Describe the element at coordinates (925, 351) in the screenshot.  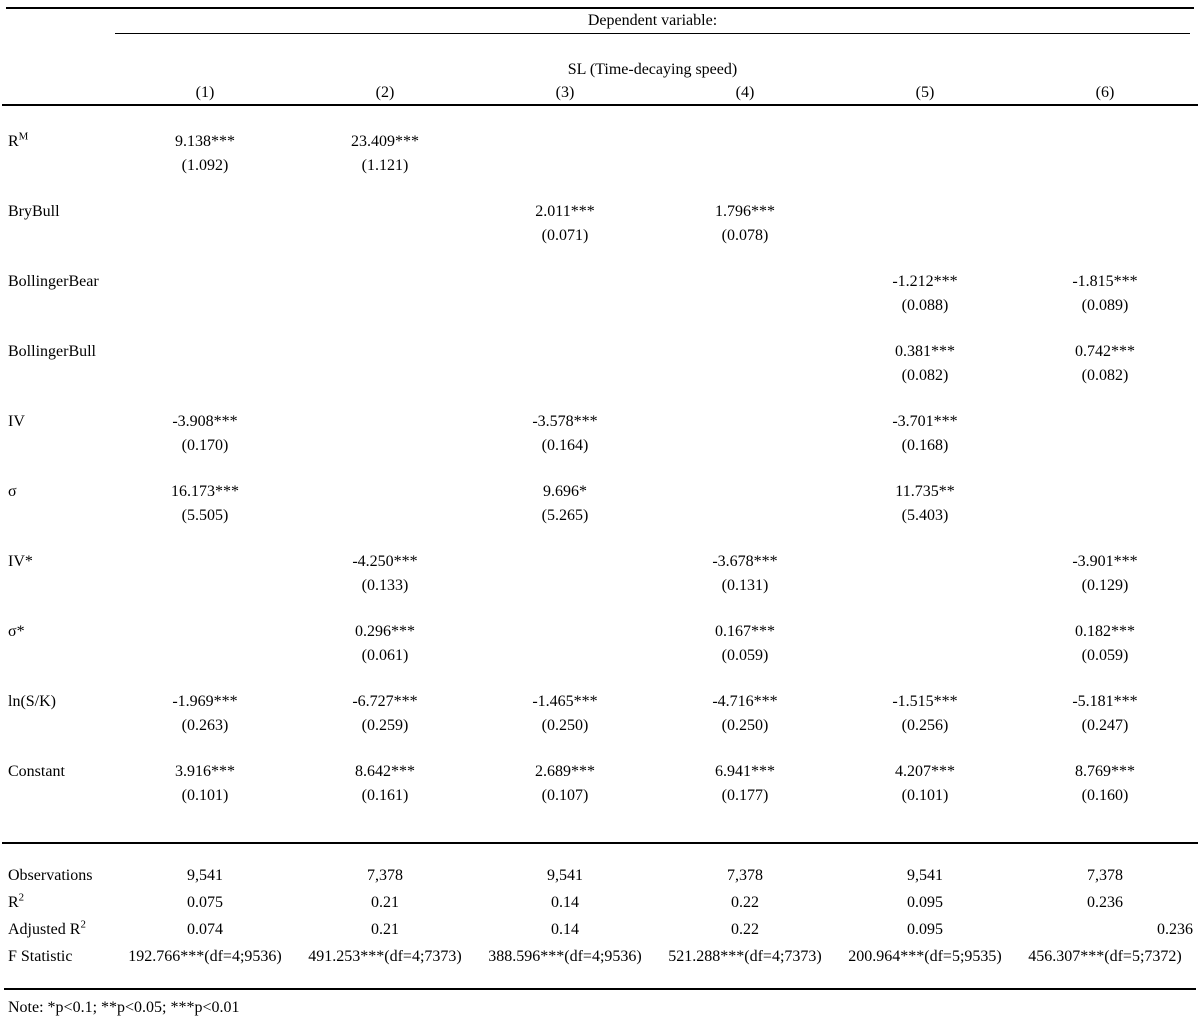
I see `coef-cell-3-5: 0.381***` at that location.